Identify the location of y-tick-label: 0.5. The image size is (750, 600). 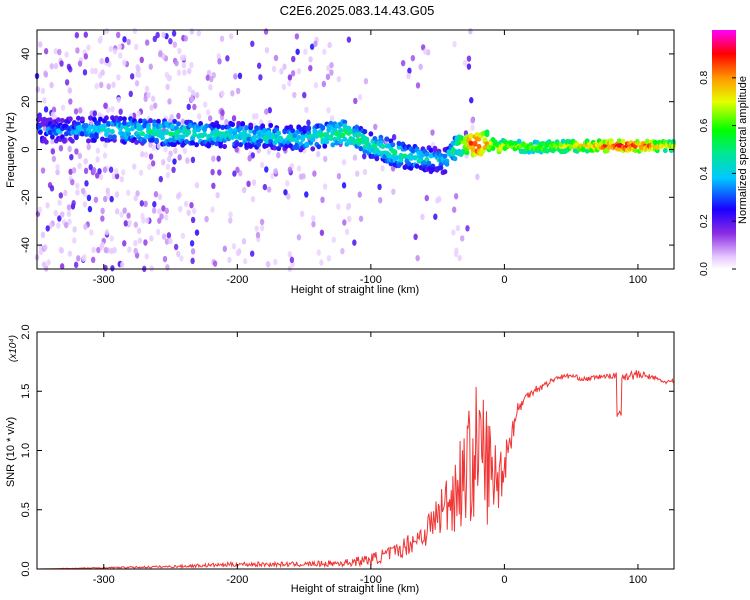
(26, 509).